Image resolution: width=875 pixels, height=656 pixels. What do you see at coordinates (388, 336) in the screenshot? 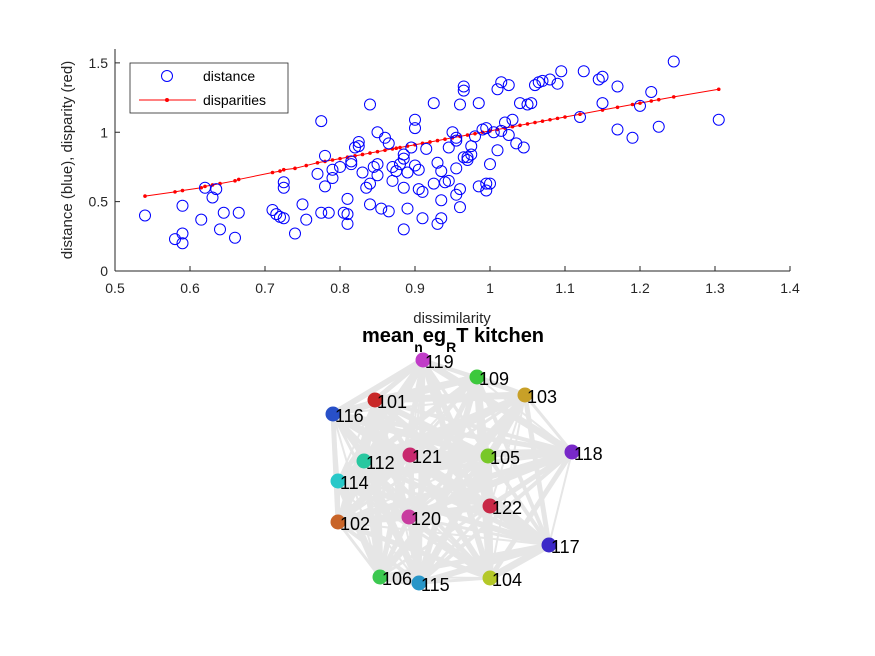
I see `title-part-1: mean` at bounding box center [388, 336].